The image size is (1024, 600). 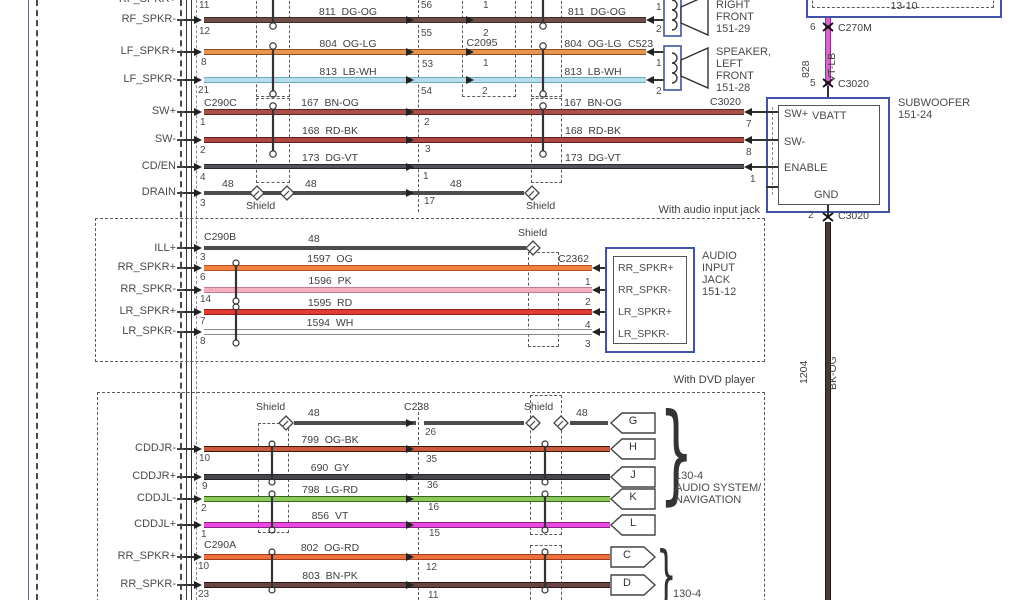 What do you see at coordinates (330, 490) in the screenshot?
I see `wire-798-label: 798 LG-RD` at bounding box center [330, 490].